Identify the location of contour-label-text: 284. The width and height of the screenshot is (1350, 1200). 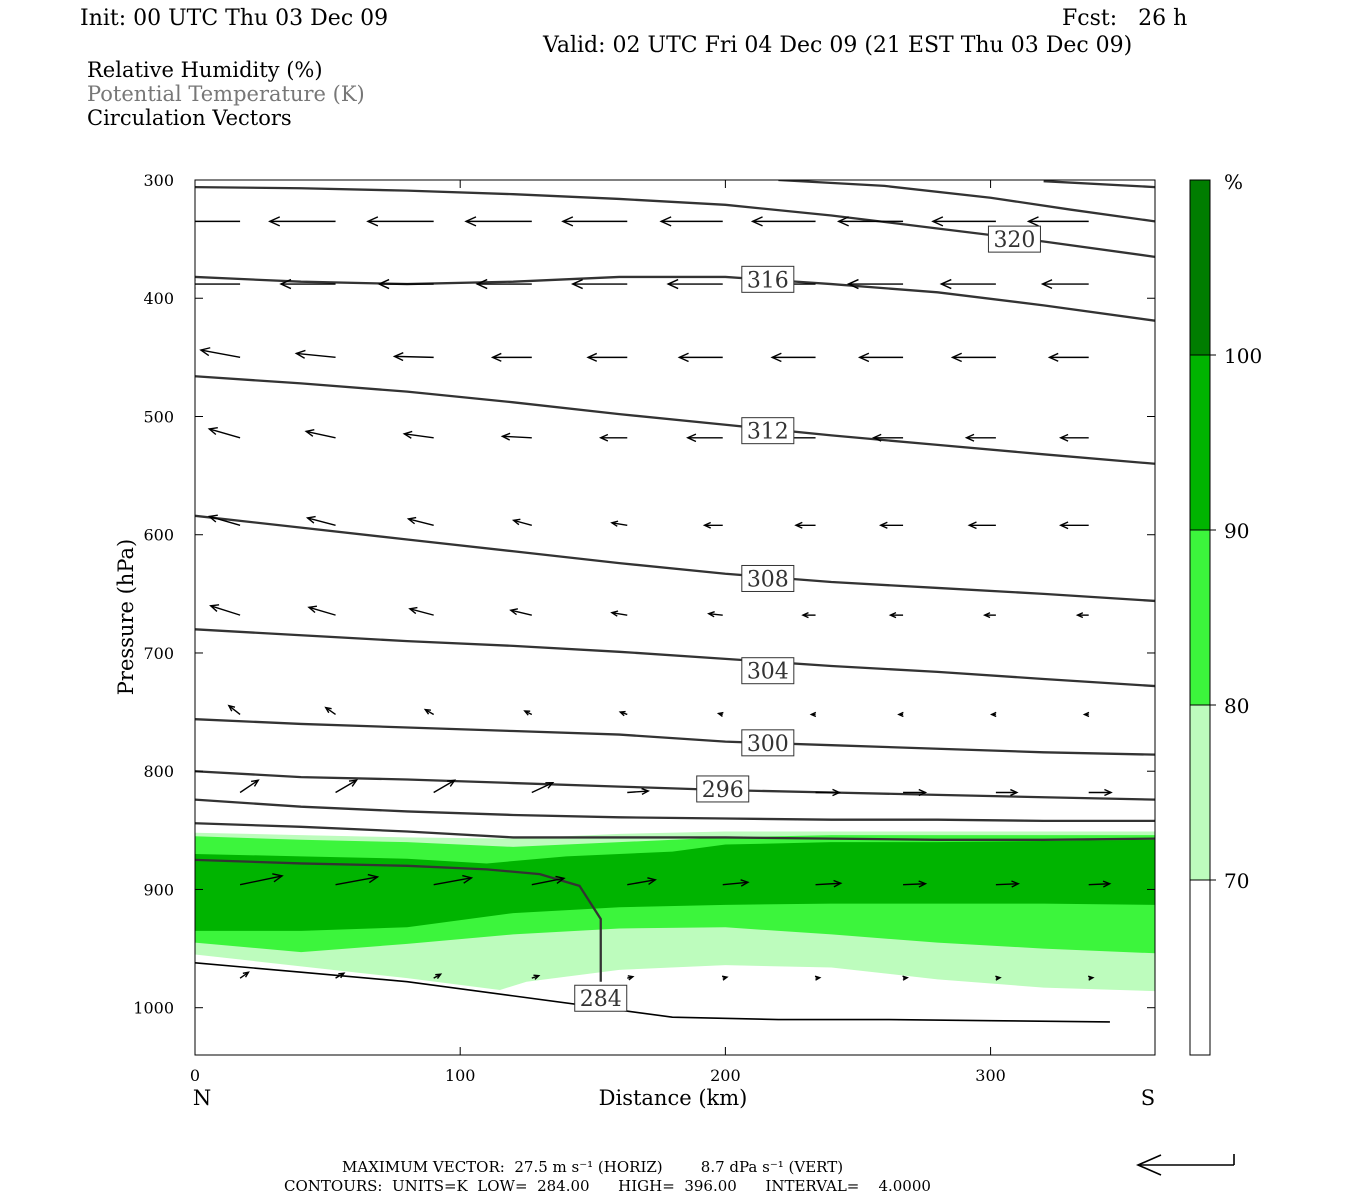
(601, 999).